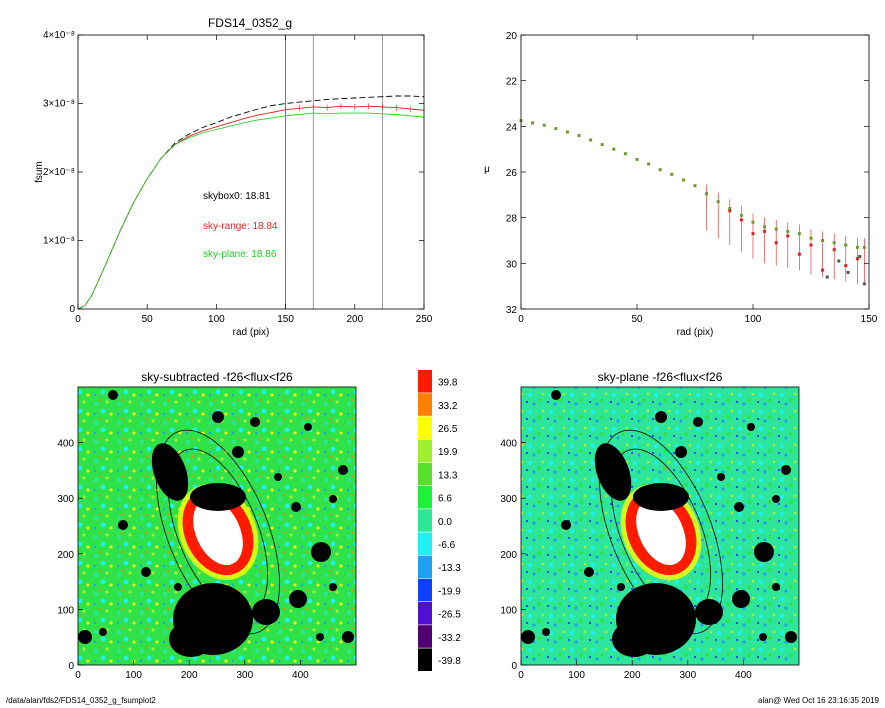  What do you see at coordinates (285, 319) in the screenshot?
I see `fsum-xtick-label: 150` at bounding box center [285, 319].